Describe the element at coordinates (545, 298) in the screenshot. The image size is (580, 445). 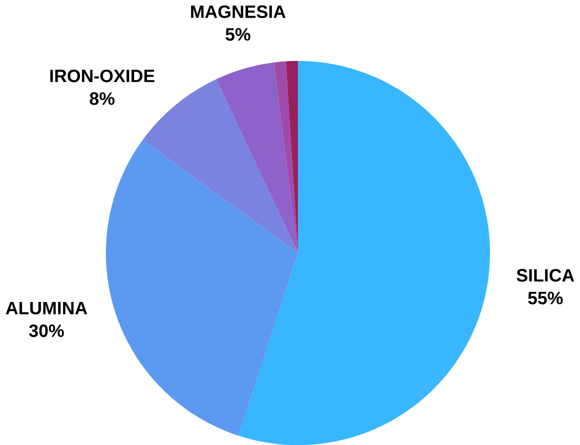
I see `data-label: 55%` at that location.